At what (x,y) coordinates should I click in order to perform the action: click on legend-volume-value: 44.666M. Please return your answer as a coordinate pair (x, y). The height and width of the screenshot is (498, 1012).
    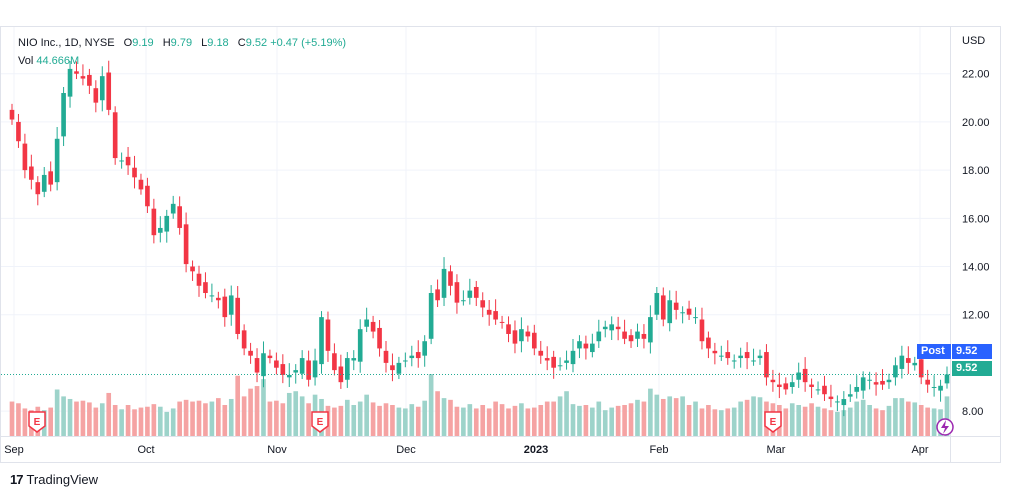
    Looking at the image, I should click on (58, 61).